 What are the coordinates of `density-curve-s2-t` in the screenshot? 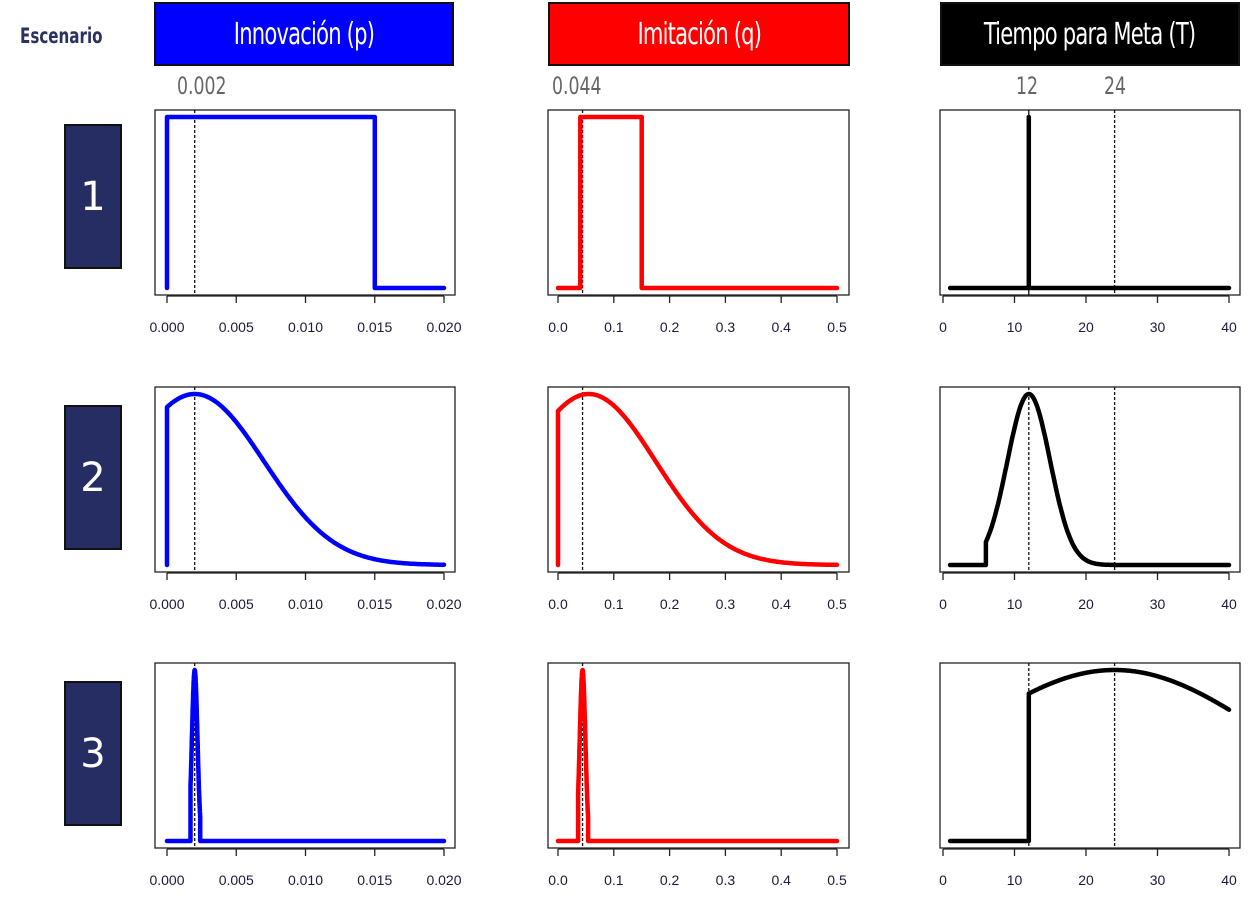 It's located at (1089, 479).